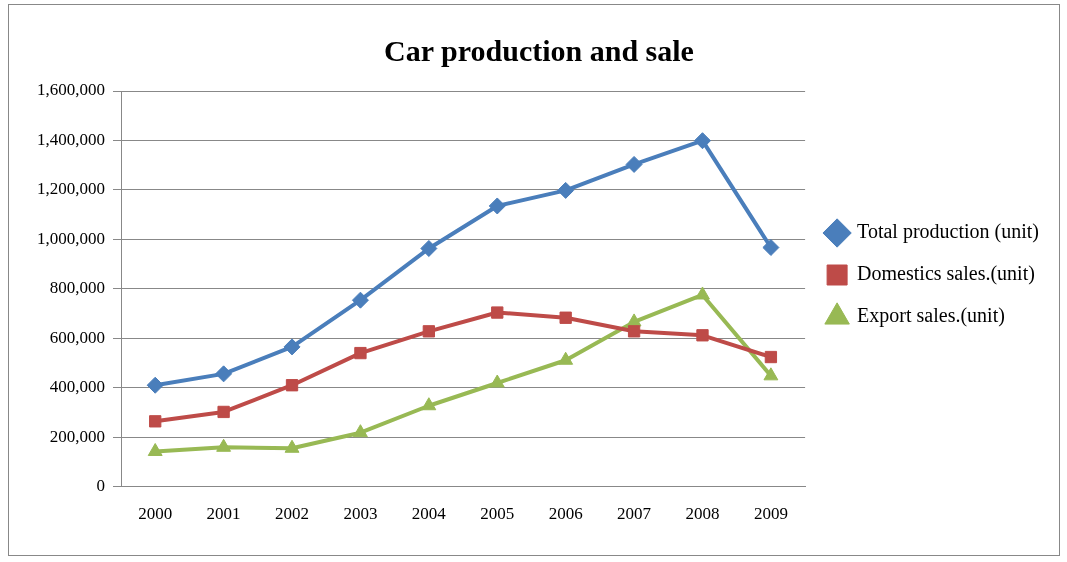 Image resolution: width=1067 pixels, height=562 pixels. What do you see at coordinates (155, 514) in the screenshot?
I see `x-tick-label: 2000` at bounding box center [155, 514].